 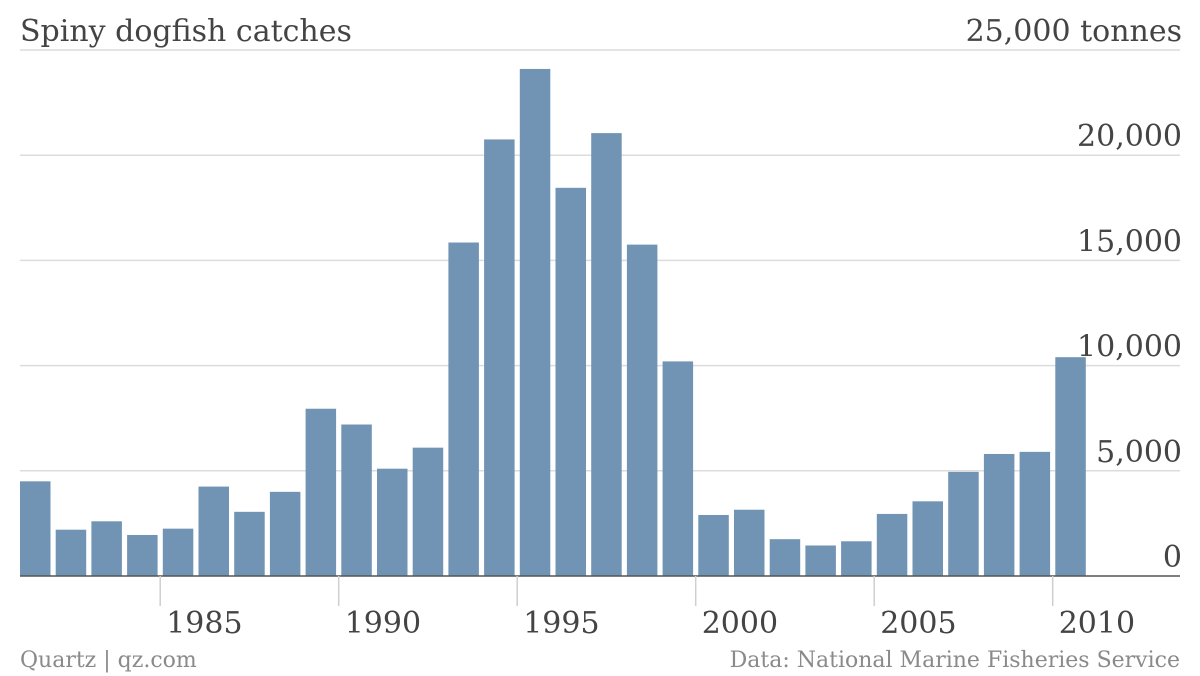 I want to click on bar-2005, so click(x=892, y=544).